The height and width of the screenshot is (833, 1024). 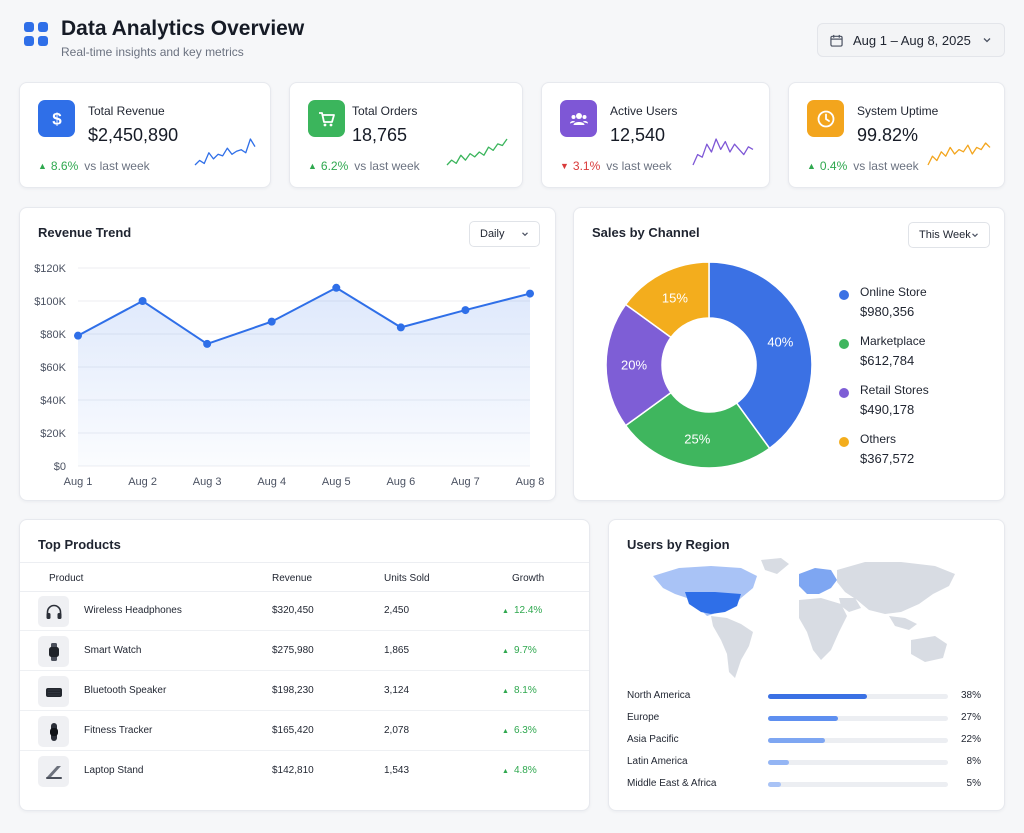 I want to click on product-growth: ▲ 12.4%, so click(x=522, y=610).